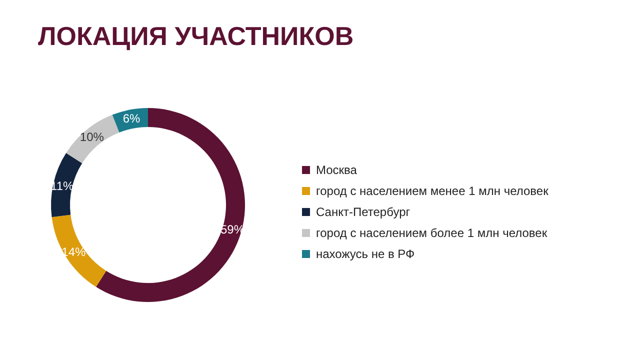 The image size is (630, 353). I want to click on legend-label: нахожусь не в РФ, so click(365, 254).